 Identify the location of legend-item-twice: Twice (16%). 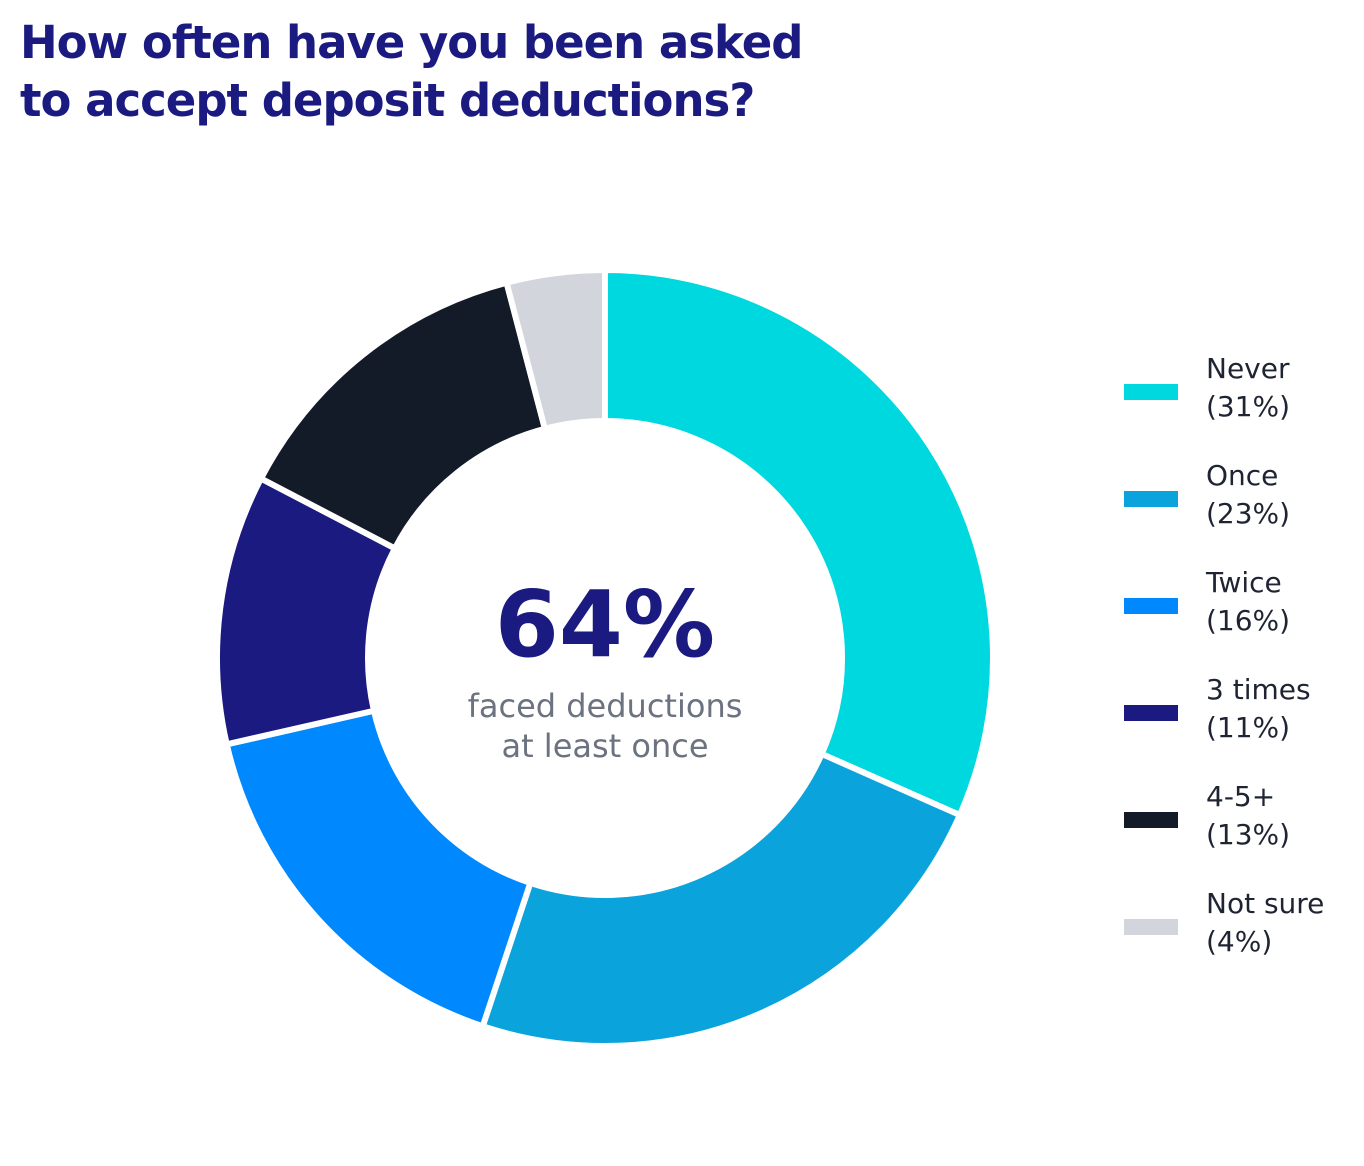
(1244, 617).